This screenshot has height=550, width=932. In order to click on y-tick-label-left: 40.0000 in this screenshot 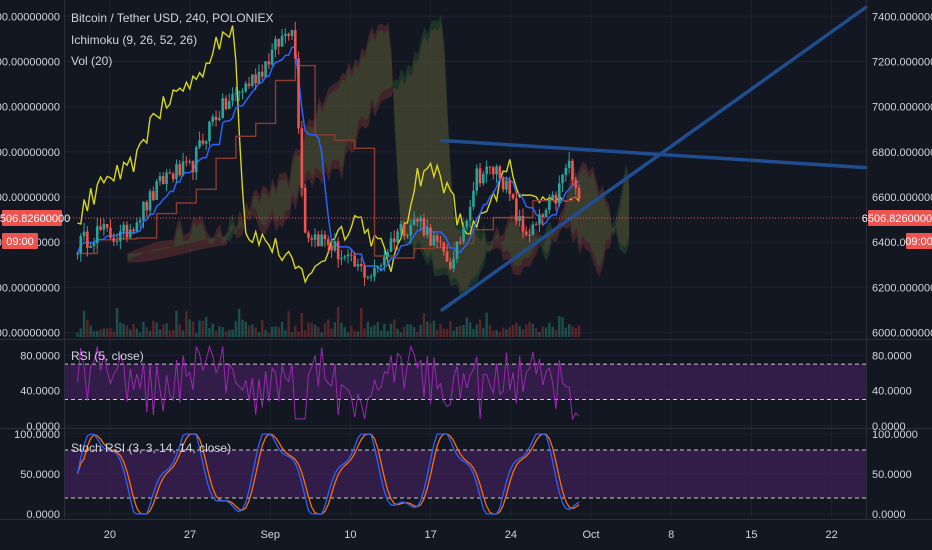, I will do `click(40, 392)`.